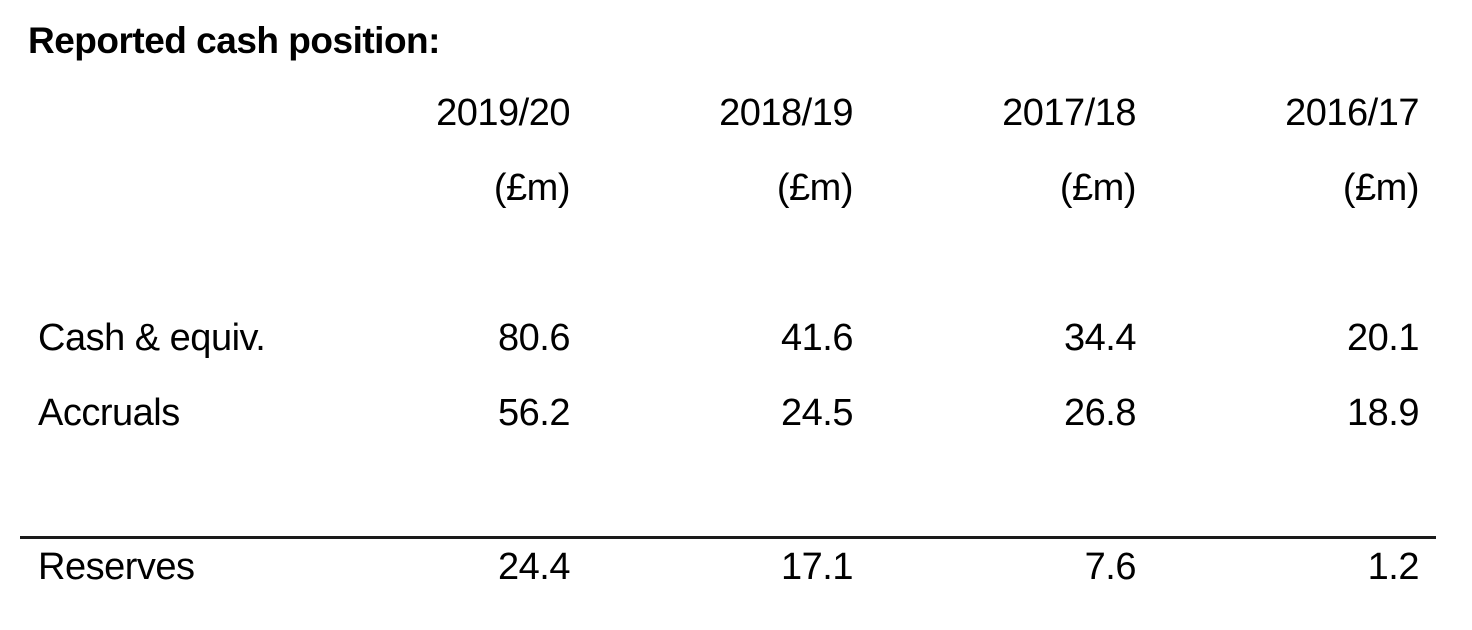  What do you see at coordinates (786, 112) in the screenshot?
I see `column-header-year-2018-19: 2018/19` at bounding box center [786, 112].